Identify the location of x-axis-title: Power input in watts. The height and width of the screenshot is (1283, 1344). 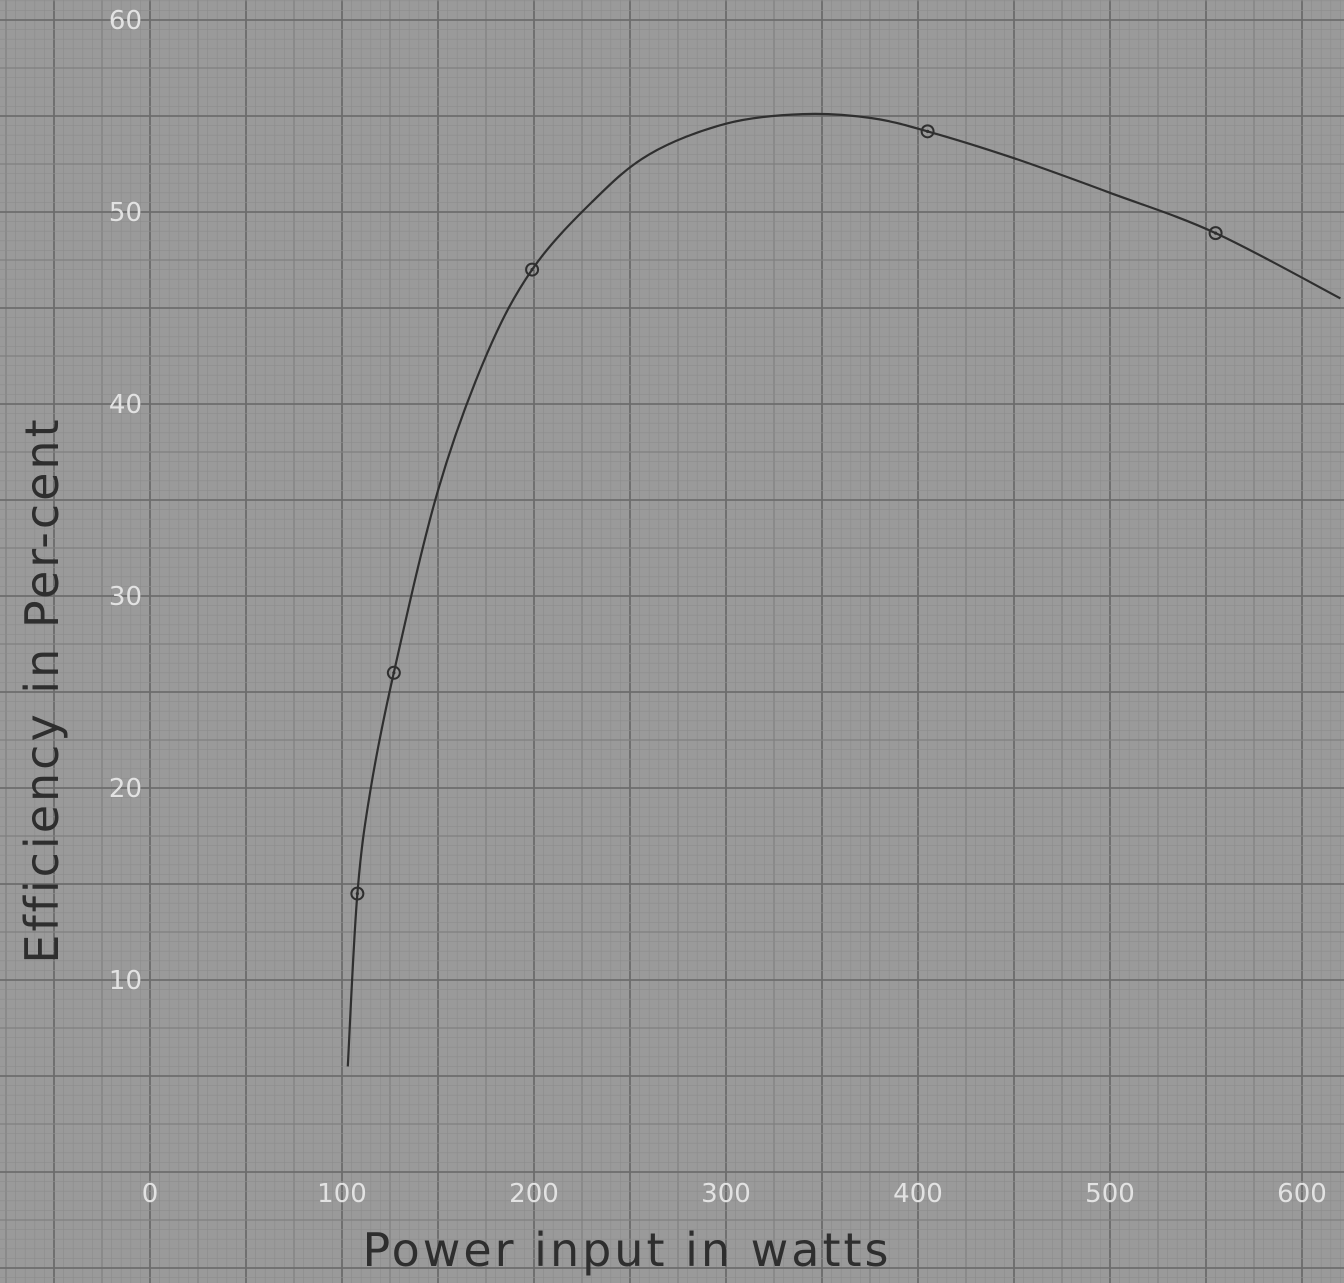
(626, 1250).